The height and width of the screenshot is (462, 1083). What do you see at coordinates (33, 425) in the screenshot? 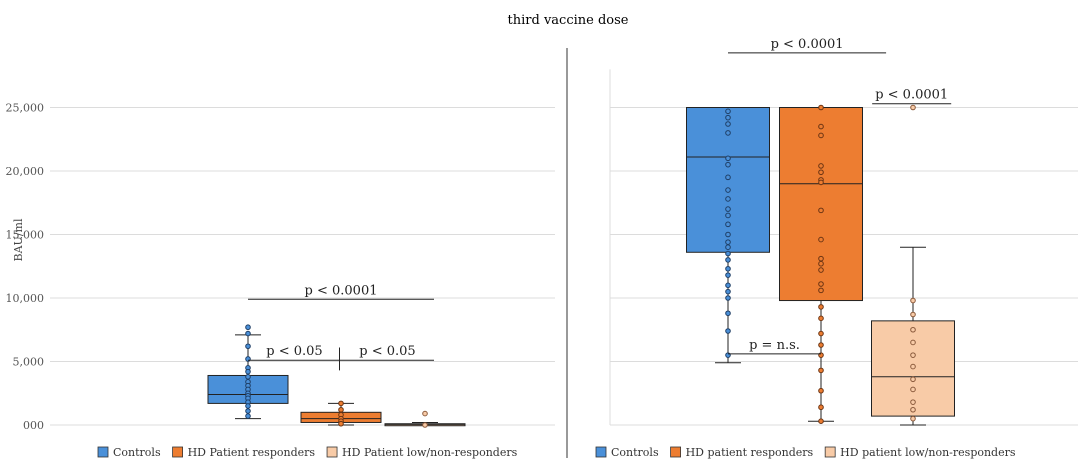
I see `y-tick-label: 000` at bounding box center [33, 425].